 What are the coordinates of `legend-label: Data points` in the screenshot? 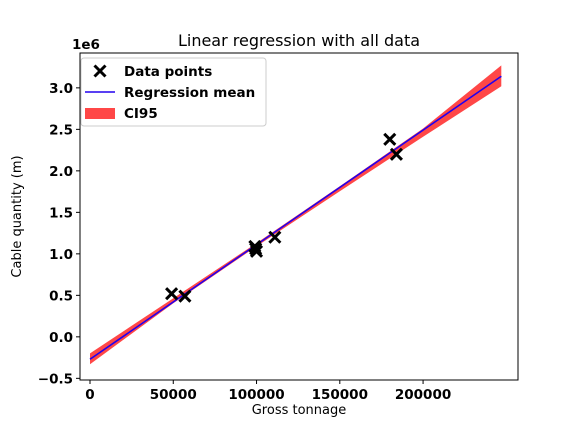 It's located at (168, 72).